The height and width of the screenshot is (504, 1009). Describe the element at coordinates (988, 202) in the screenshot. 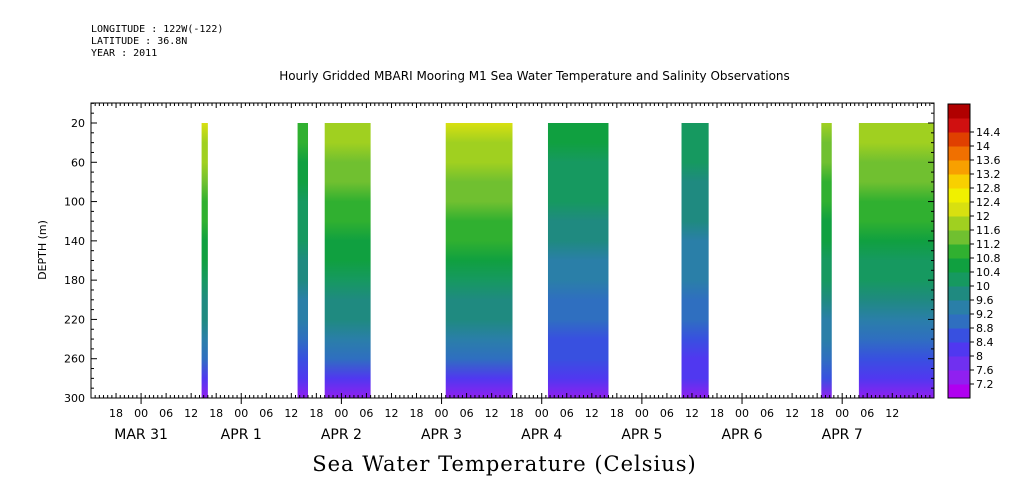

I see `colorbar-label: 12.4` at that location.